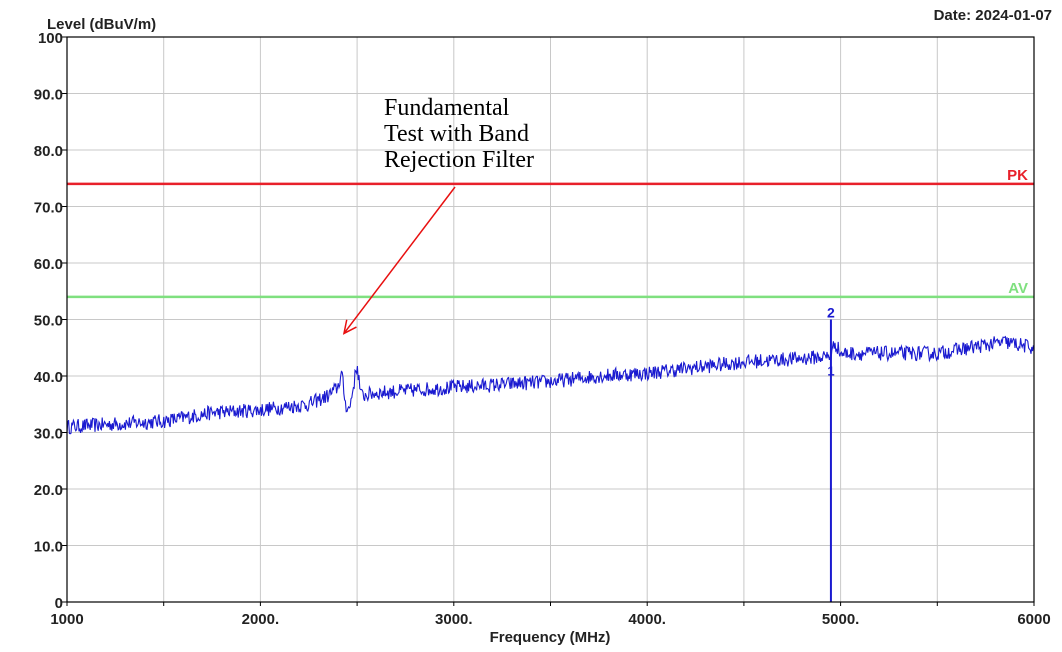 This screenshot has height=652, width=1062. What do you see at coordinates (550, 615) in the screenshot?
I see `x-tick-labels: 1000 2000. 3000. 4000. 5000. 6000` at bounding box center [550, 615].